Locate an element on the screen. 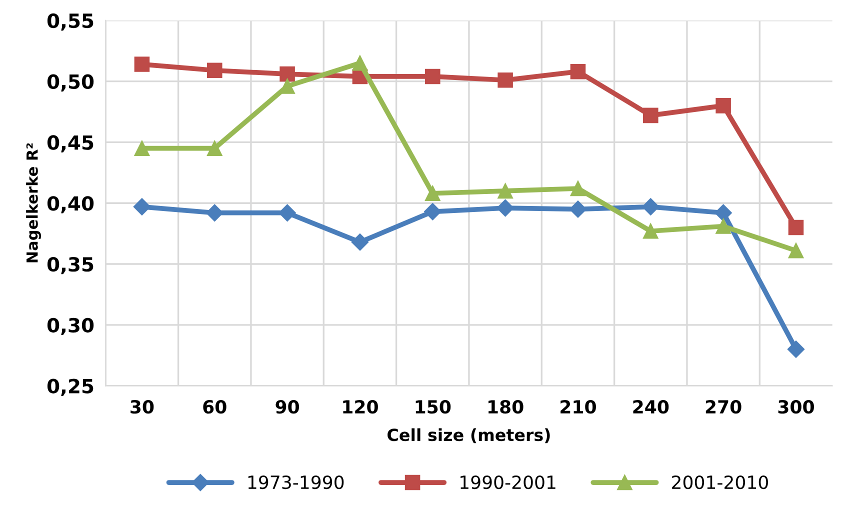 The image size is (845, 511). x-tick-label: 60 is located at coordinates (214, 407).